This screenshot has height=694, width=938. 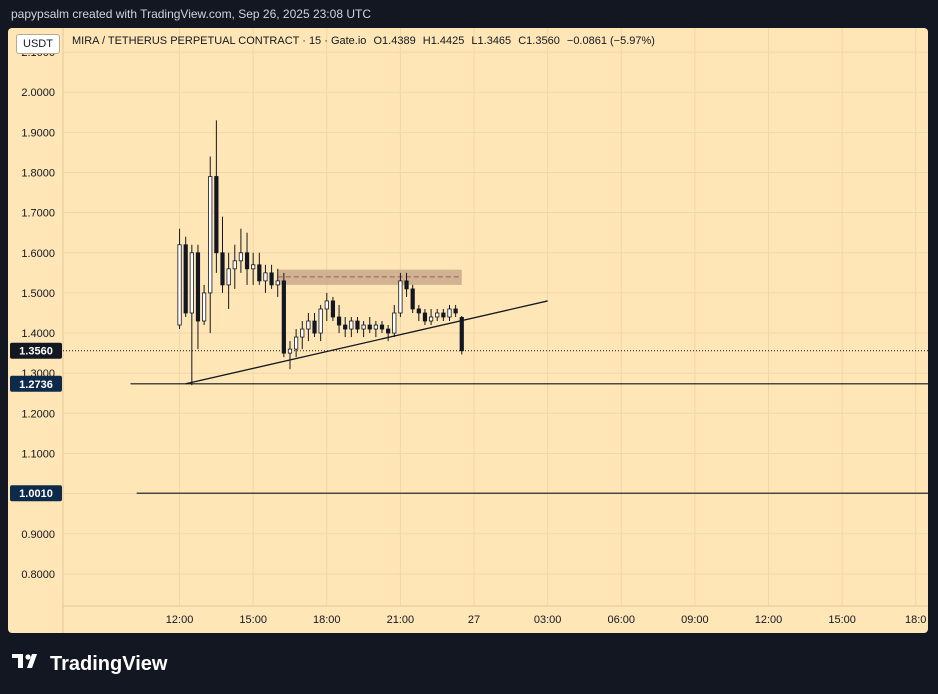 What do you see at coordinates (915, 620) in the screenshot?
I see `x-tick-label: 18:0` at bounding box center [915, 620].